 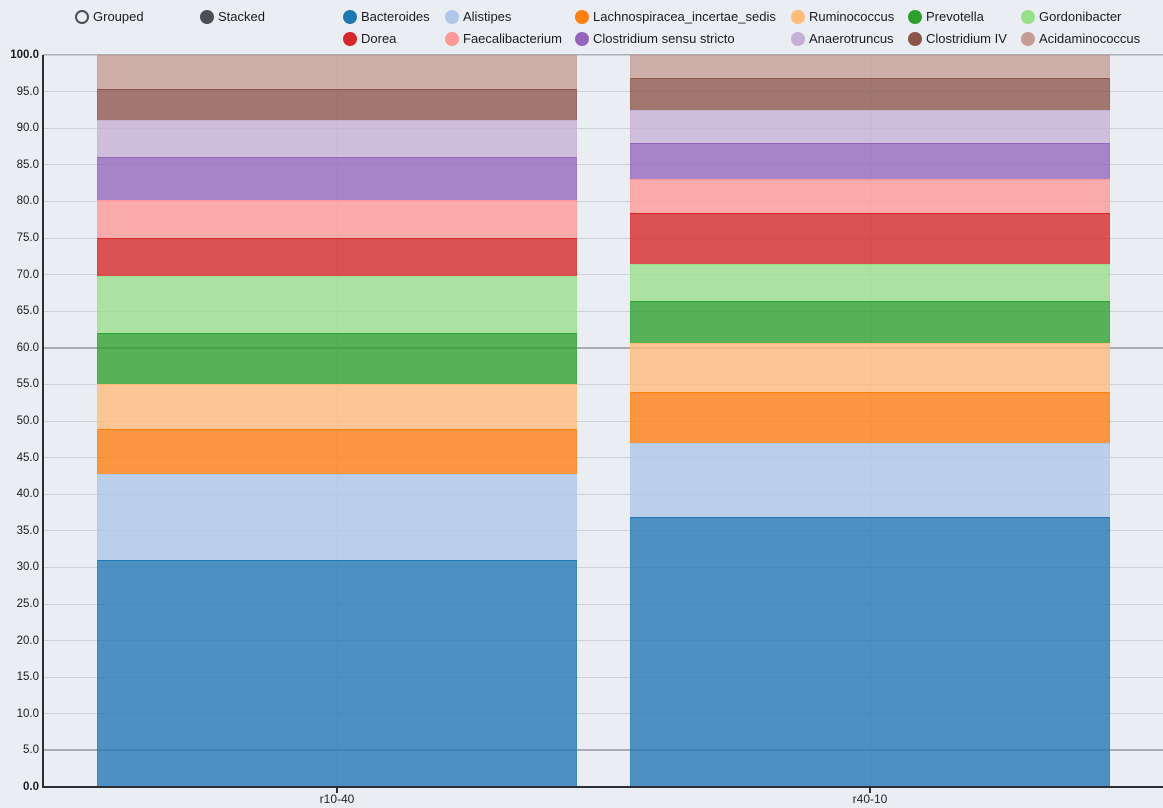 I want to click on legend-label-dorea: Dorea, so click(x=379, y=38).